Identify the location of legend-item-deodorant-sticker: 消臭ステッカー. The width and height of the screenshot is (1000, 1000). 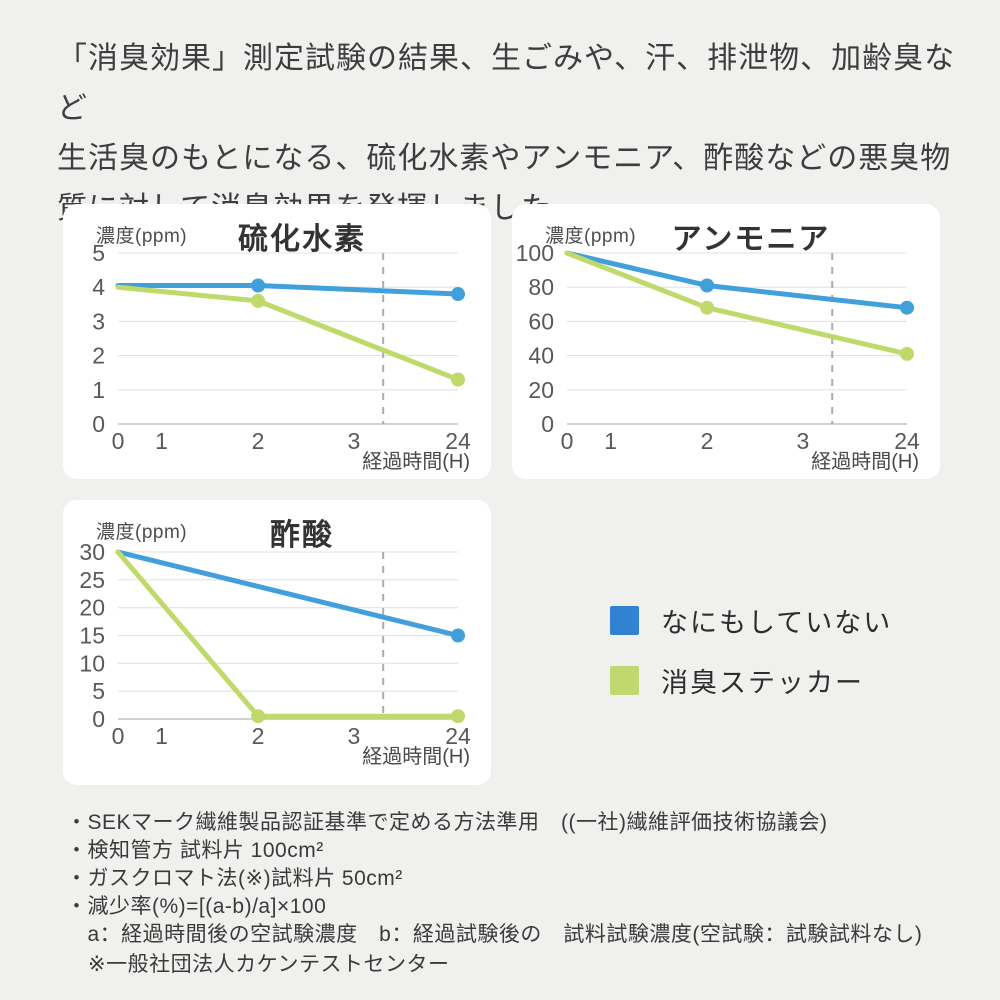
(751, 680).